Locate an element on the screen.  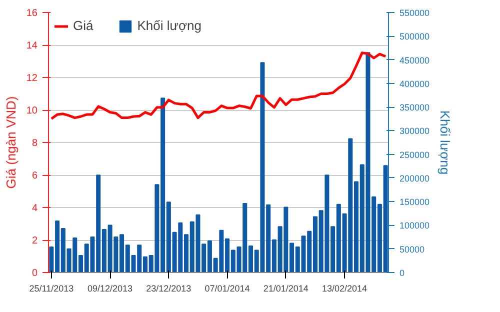
y2-axis-title: Khối lượng is located at coordinates (445, 142).